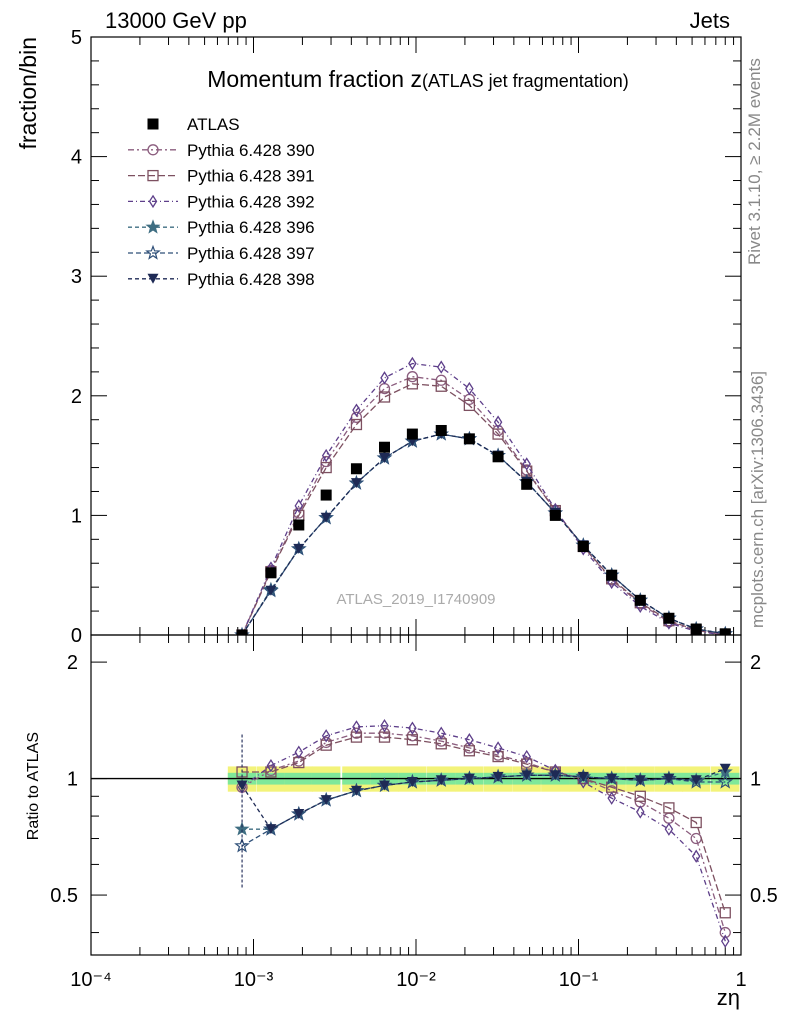  What do you see at coordinates (416, 980) in the screenshot?
I see `x-tick-label: 10⁻²` at bounding box center [416, 980].